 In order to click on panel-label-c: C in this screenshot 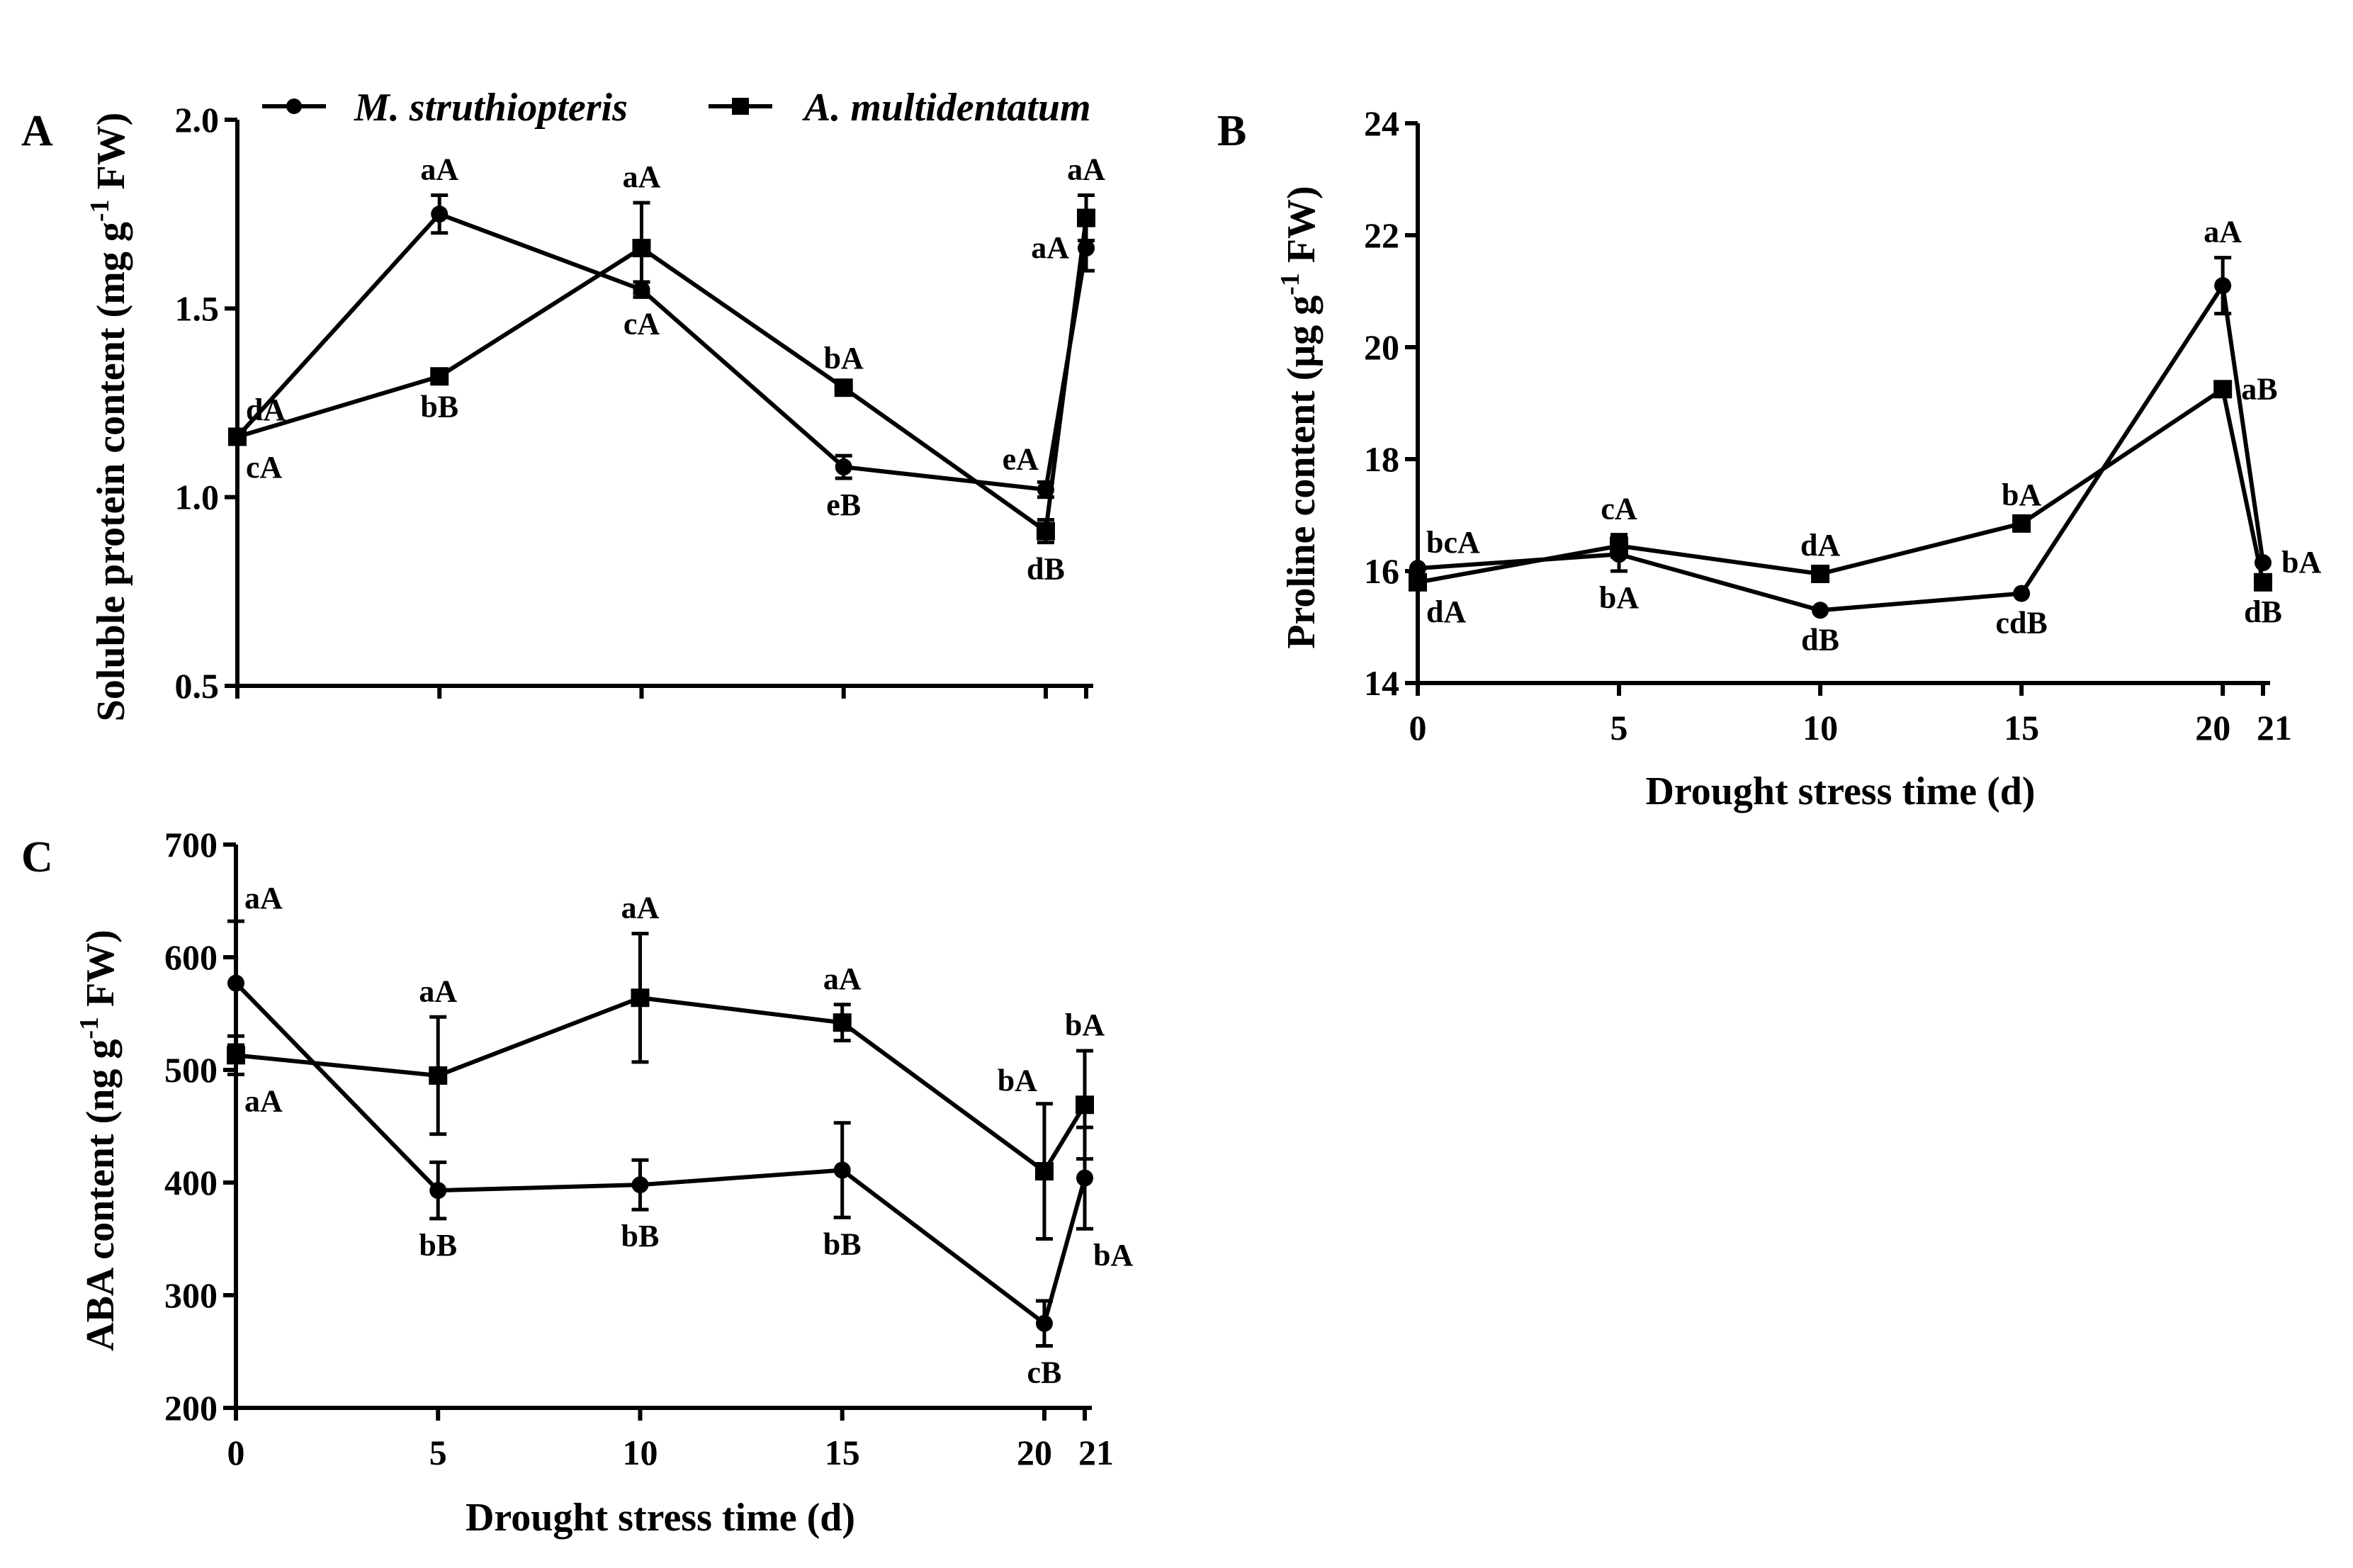, I will do `click(37, 857)`.